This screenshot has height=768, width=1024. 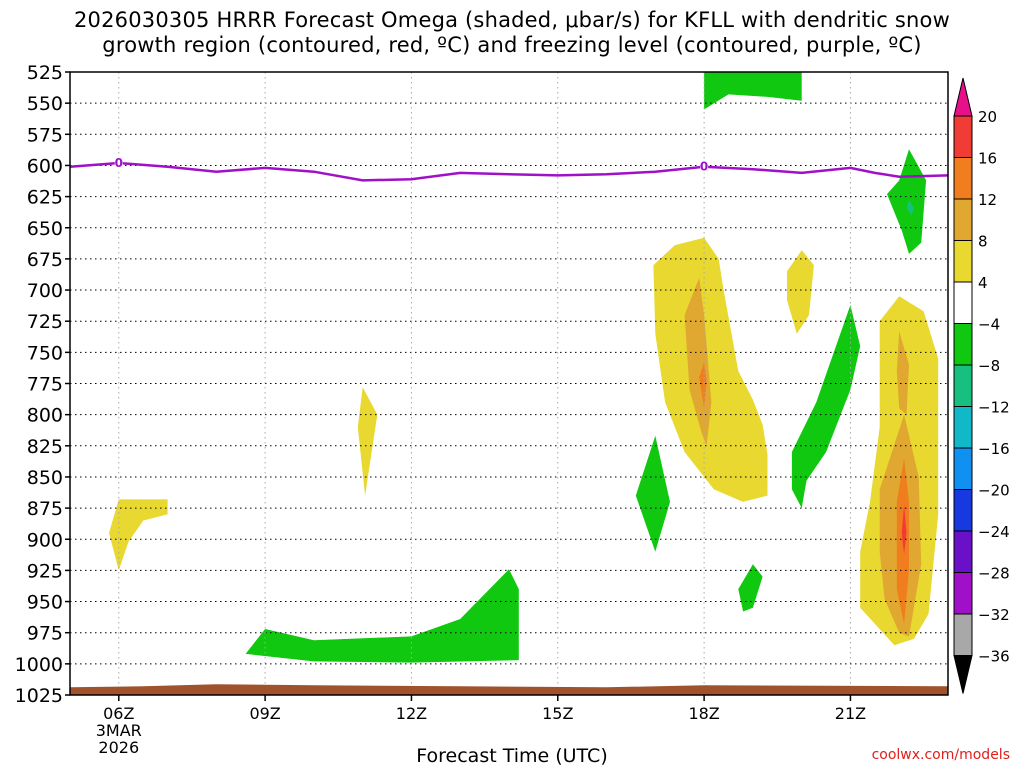 I want to click on x-tick-label: 06Z, so click(x=118, y=713).